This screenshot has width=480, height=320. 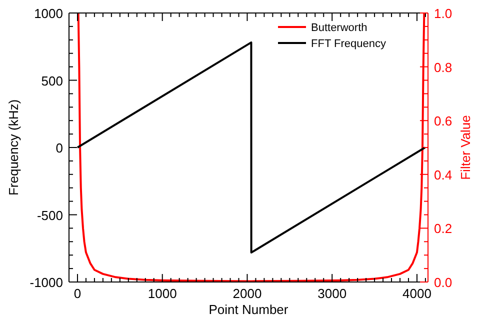 I want to click on y2-tick-label: 1.0, so click(x=443, y=13).